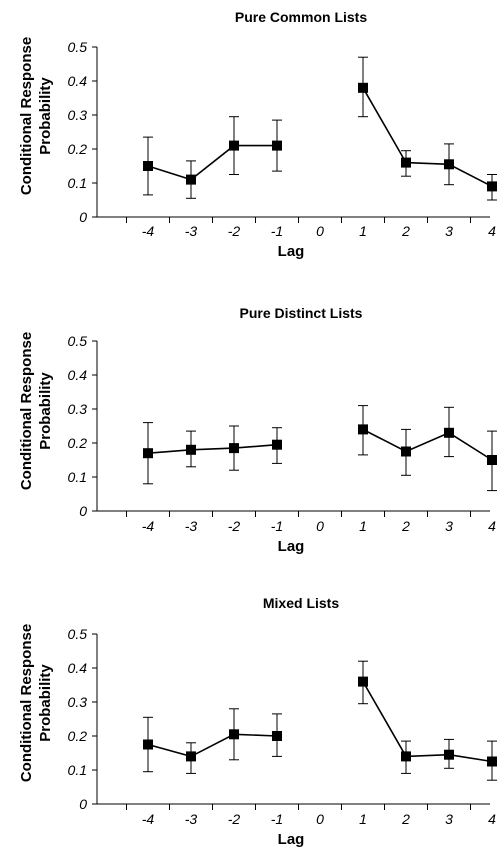 This screenshot has width=500, height=860. What do you see at coordinates (301, 313) in the screenshot?
I see `chart-title: Pure Distinct Lists` at bounding box center [301, 313].